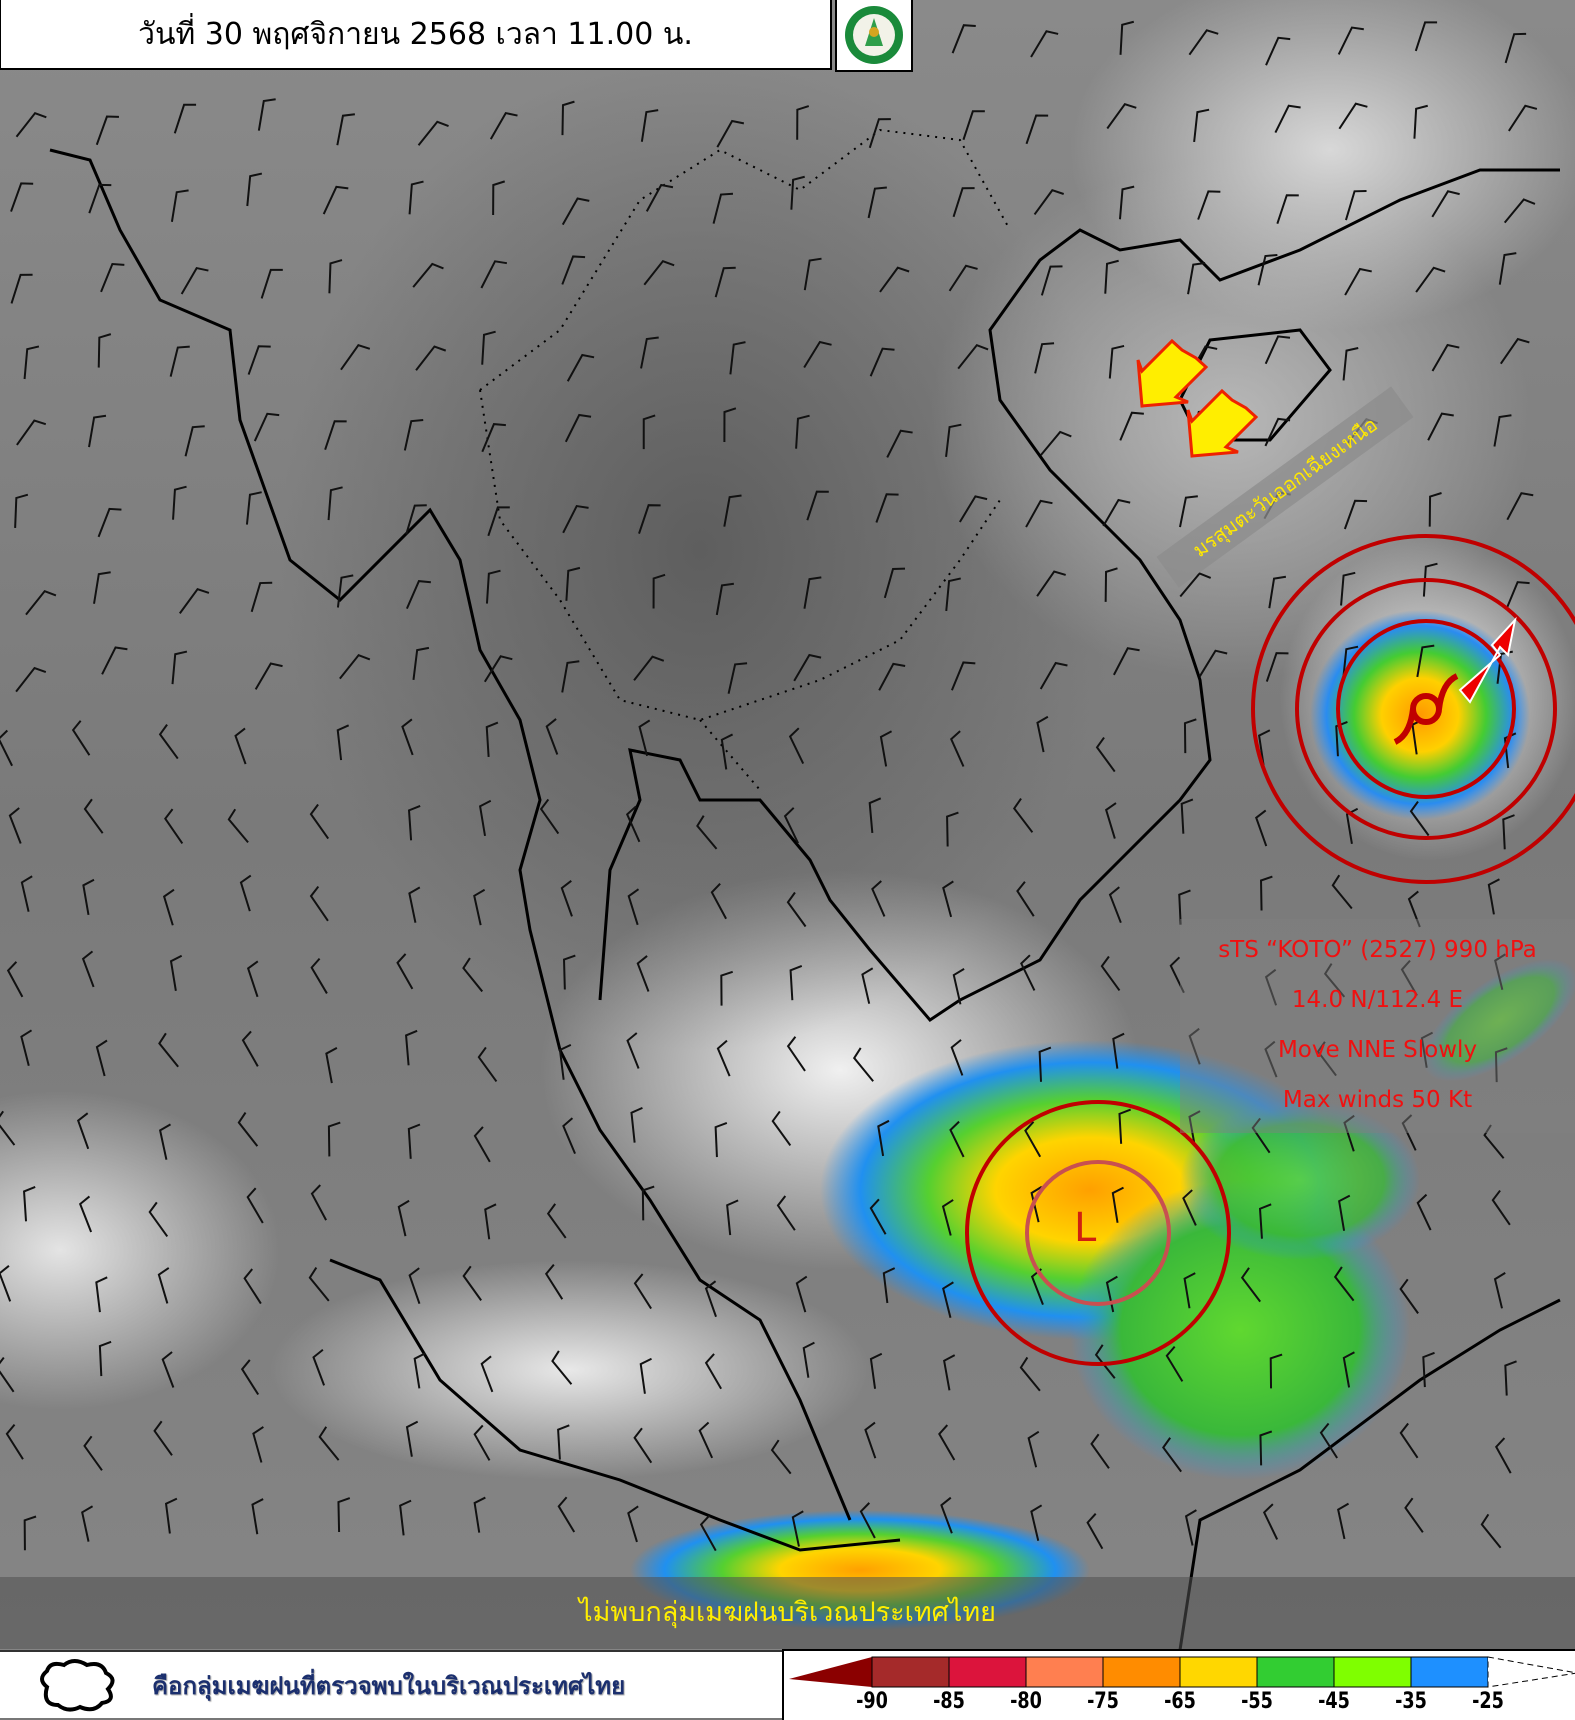  I want to click on scale-tick-label: -25, so click(1488, 1701).